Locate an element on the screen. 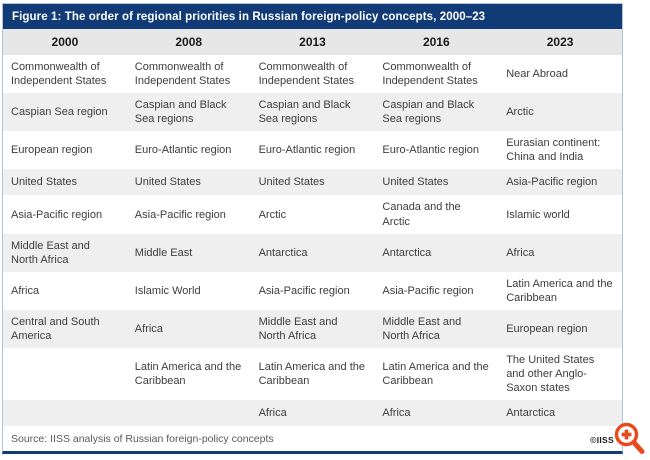  table-cell: Caspian Sea region is located at coordinates (65, 112).